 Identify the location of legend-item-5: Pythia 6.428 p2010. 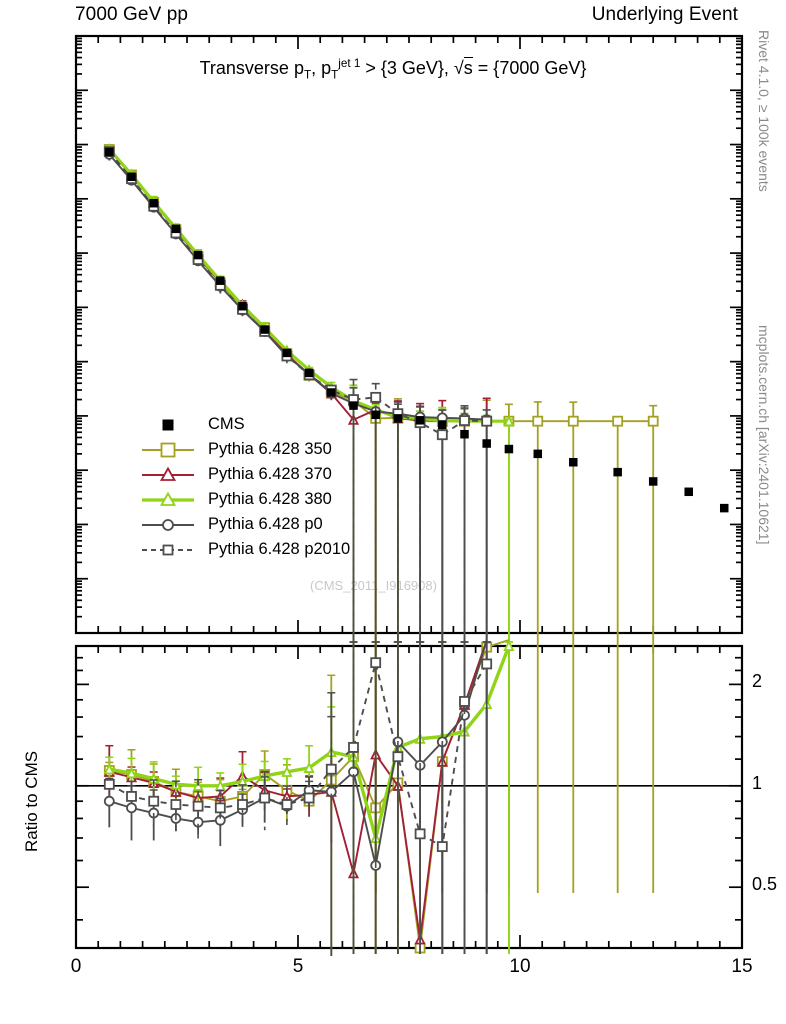
(245, 549).